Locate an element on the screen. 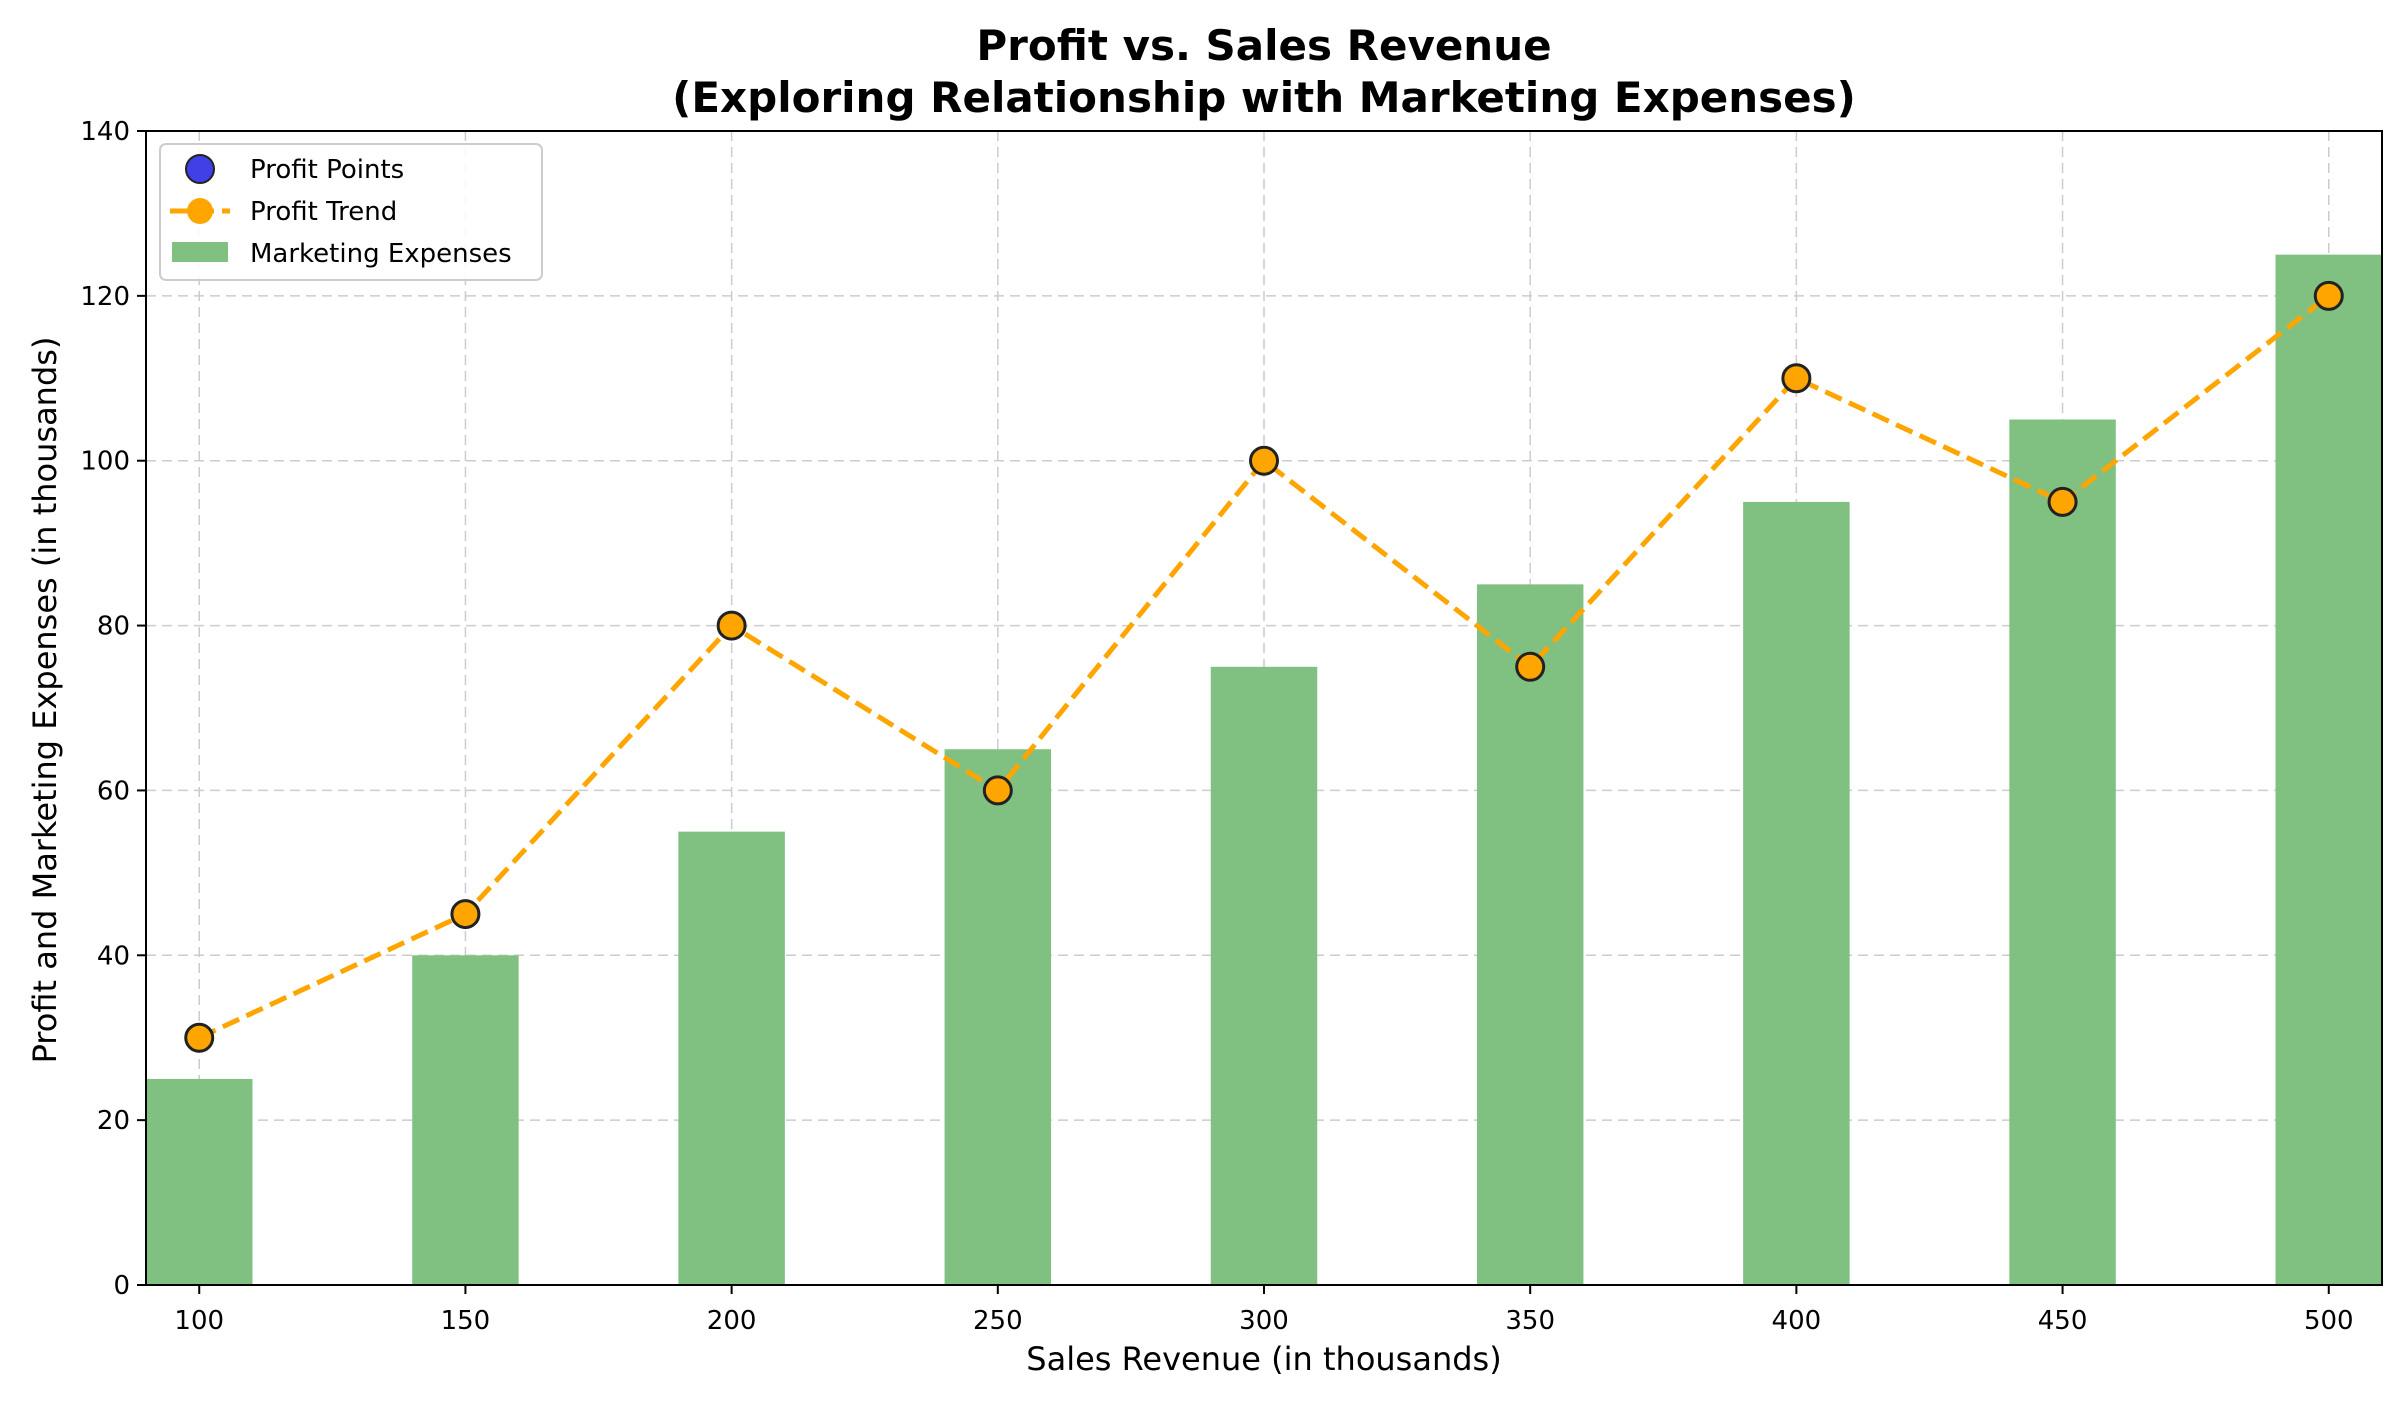 The image size is (2400, 1404). legend-label-profit-points: Profit Points is located at coordinates (327, 170).